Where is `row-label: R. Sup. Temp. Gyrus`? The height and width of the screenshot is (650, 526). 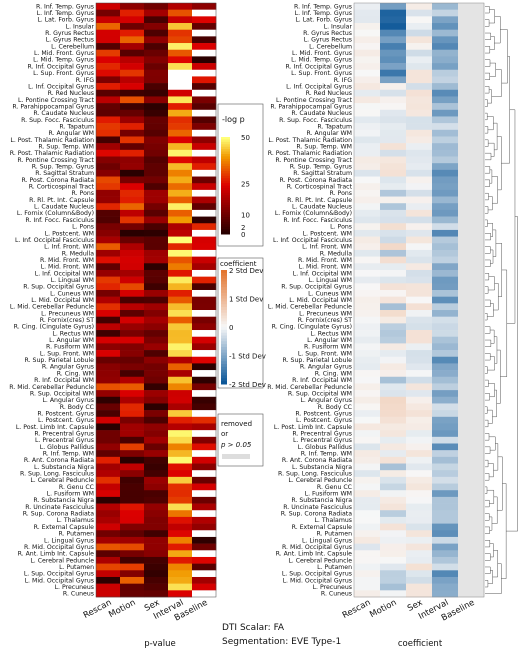 row-label: R. Sup. Temp. Gyrus is located at coordinates (63, 167).